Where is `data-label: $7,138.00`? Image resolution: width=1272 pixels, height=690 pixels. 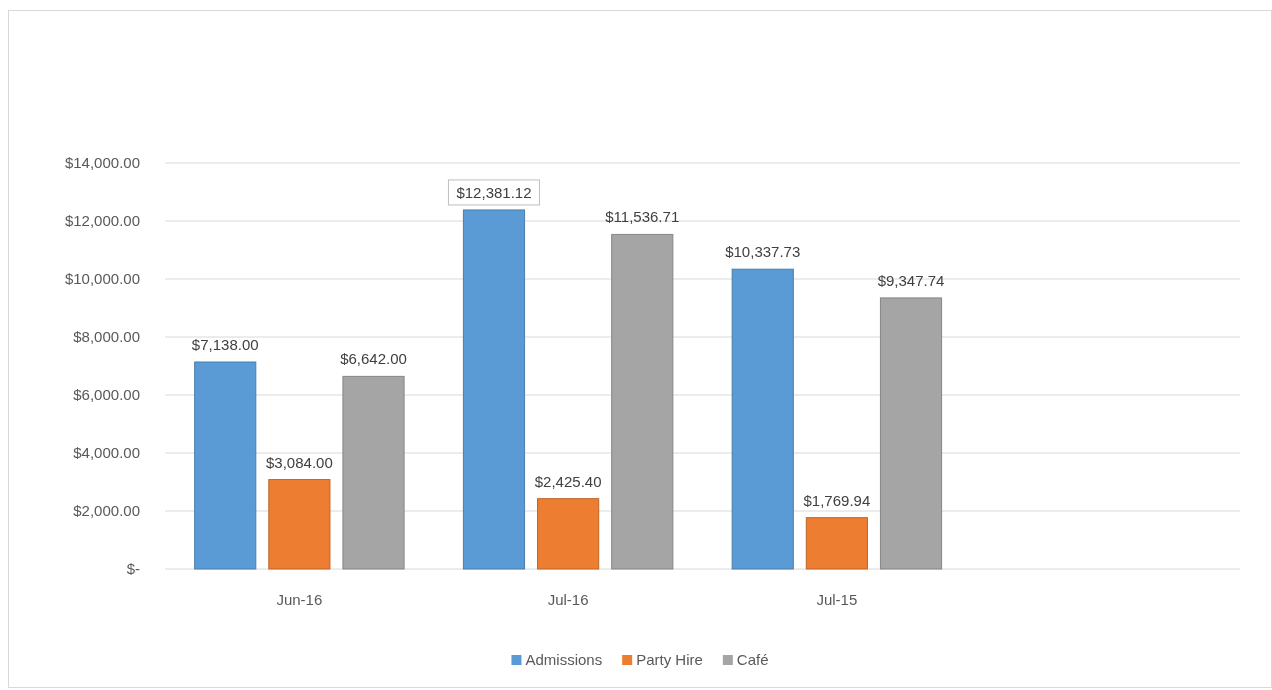
data-label: $7,138.00 is located at coordinates (225, 344).